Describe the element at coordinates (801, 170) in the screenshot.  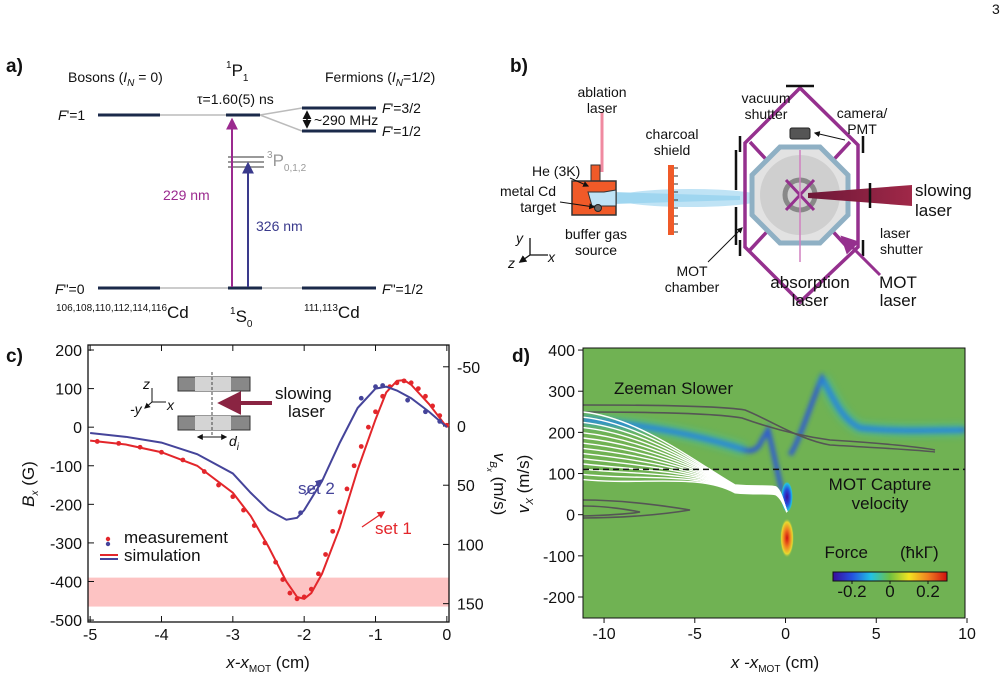
I see `mirrors` at that location.